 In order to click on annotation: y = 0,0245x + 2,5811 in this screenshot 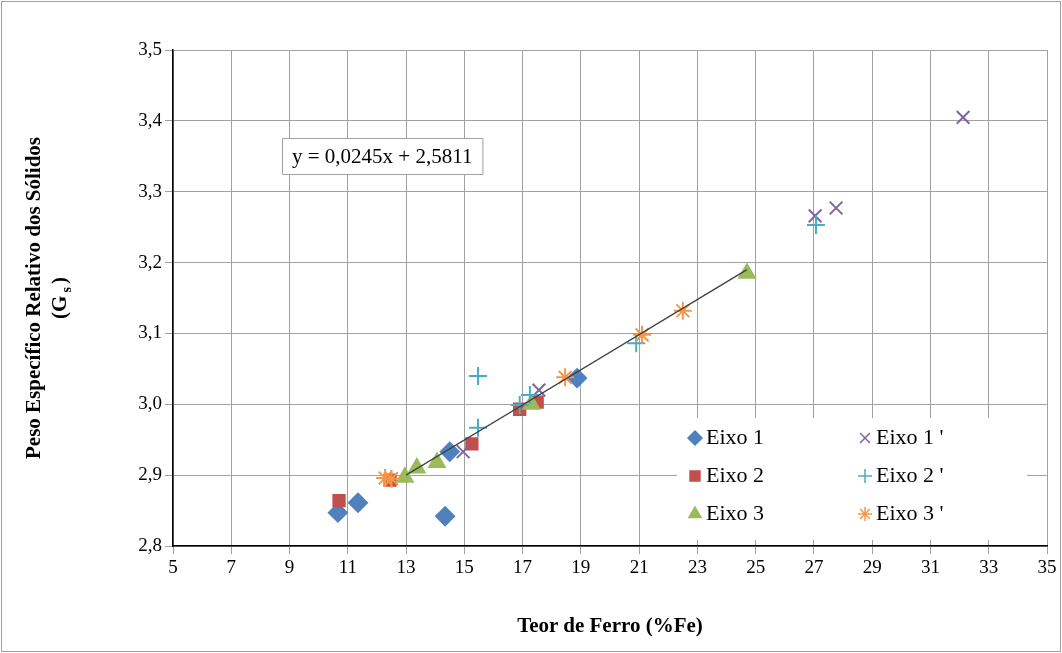, I will do `click(382, 155)`.